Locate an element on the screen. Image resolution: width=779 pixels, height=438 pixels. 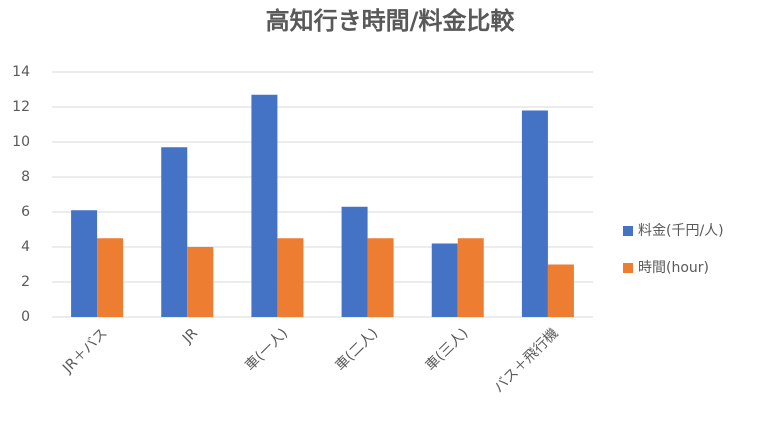
x-tick-label: 車(一人) is located at coordinates (266, 349).